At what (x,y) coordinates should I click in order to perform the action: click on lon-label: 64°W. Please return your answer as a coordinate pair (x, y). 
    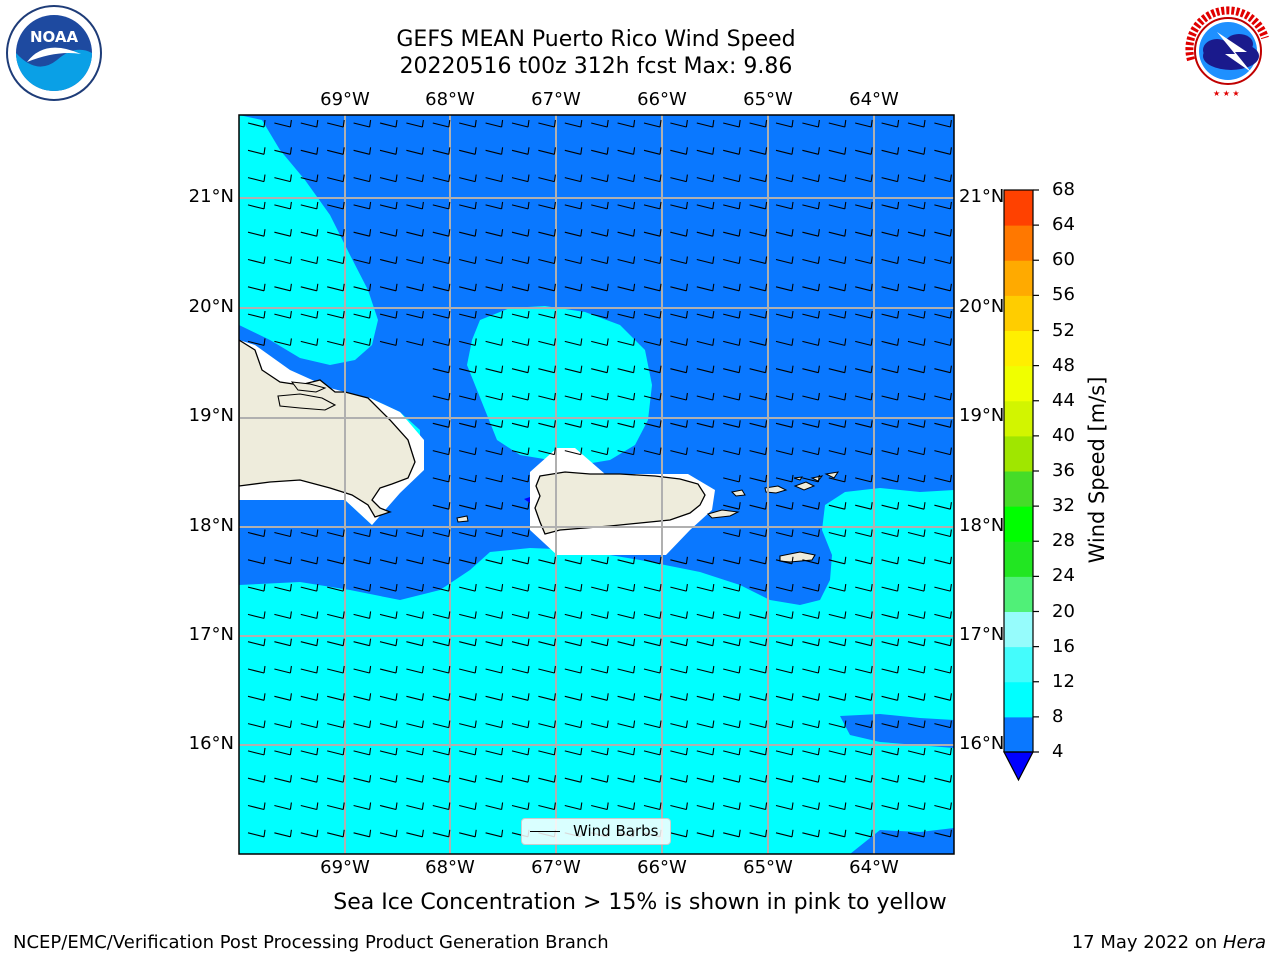
    Looking at the image, I should click on (874, 99).